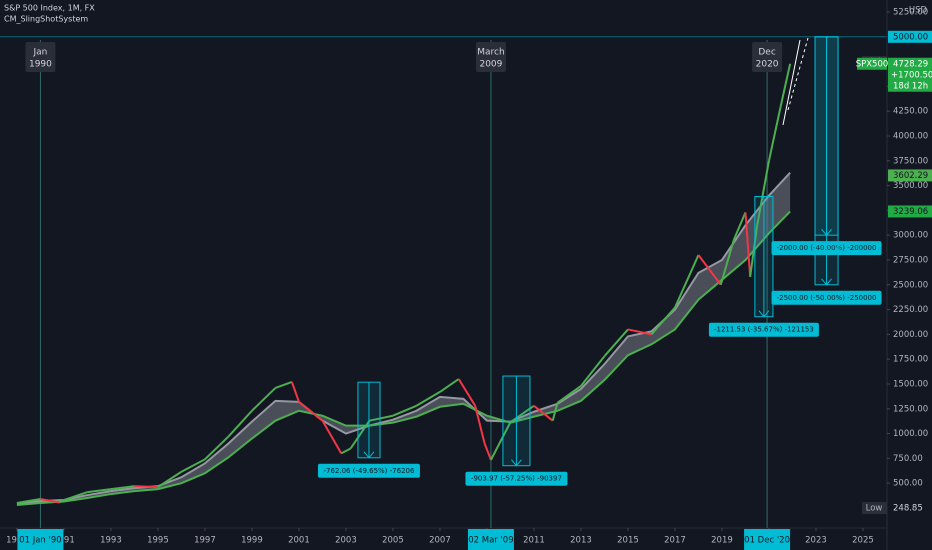  I want to click on symbol: SPX500, so click(872, 64).